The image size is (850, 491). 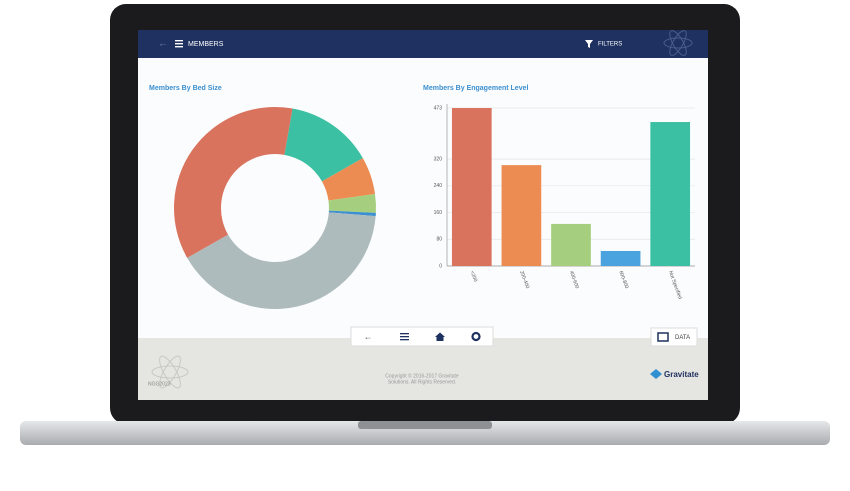 I want to click on list-button, so click(x=404, y=337).